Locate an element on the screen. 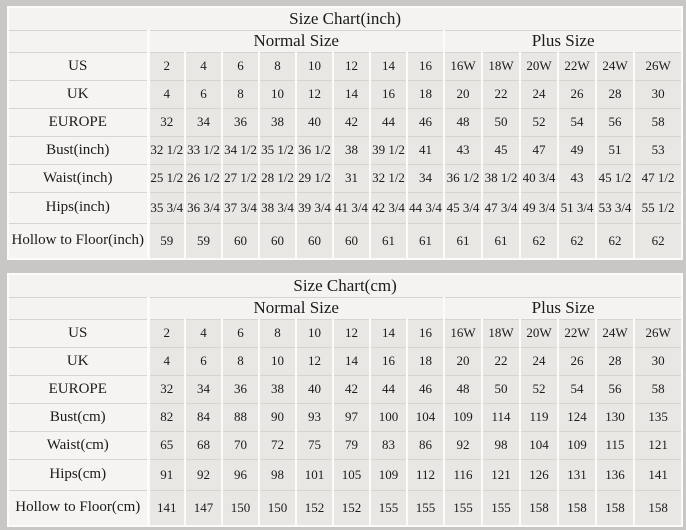 Image resolution: width=686 pixels, height=530 pixels. size-cell: 18W is located at coordinates (500, 65).